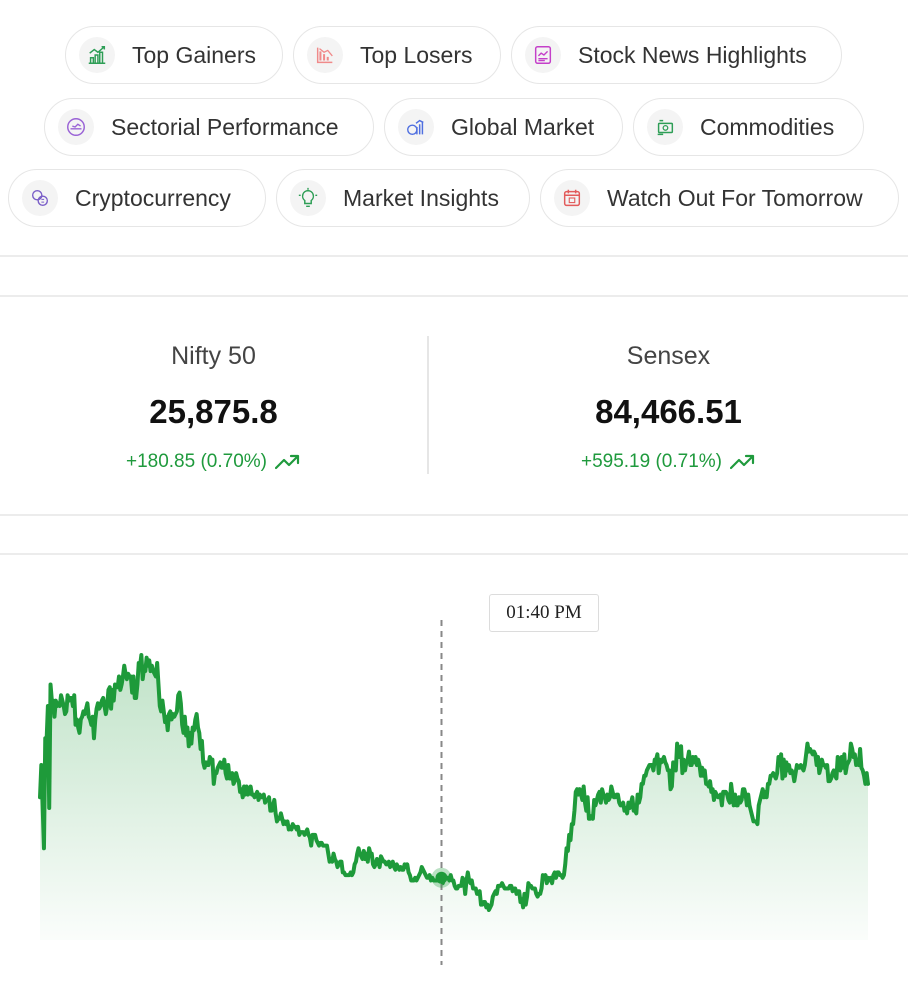  Describe the element at coordinates (767, 126) in the screenshot. I see `chip-label: Commodities` at that location.